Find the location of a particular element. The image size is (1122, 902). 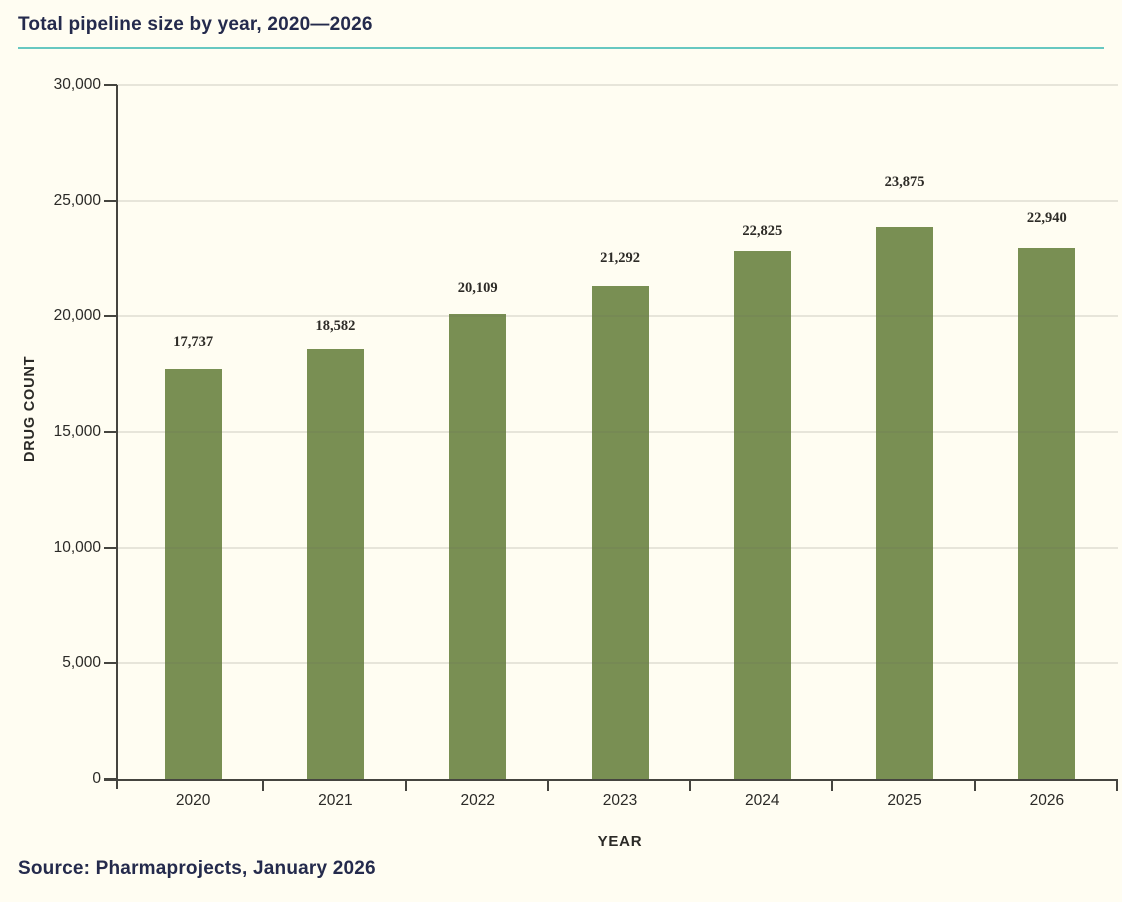

bar-2022 is located at coordinates (478, 546).